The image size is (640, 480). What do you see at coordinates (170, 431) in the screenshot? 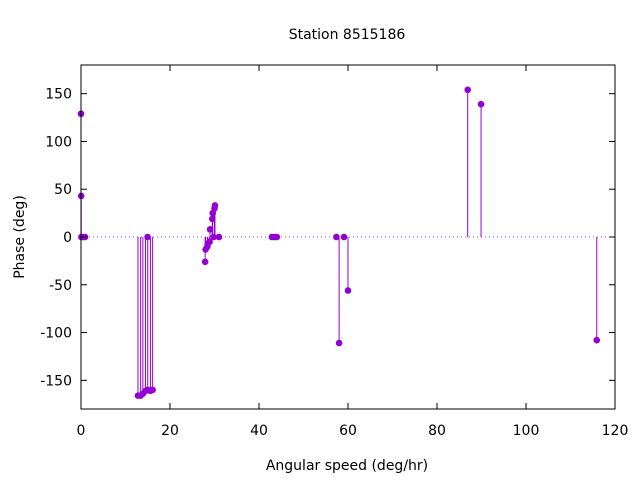
I see `x-tick-label: 20` at bounding box center [170, 431].